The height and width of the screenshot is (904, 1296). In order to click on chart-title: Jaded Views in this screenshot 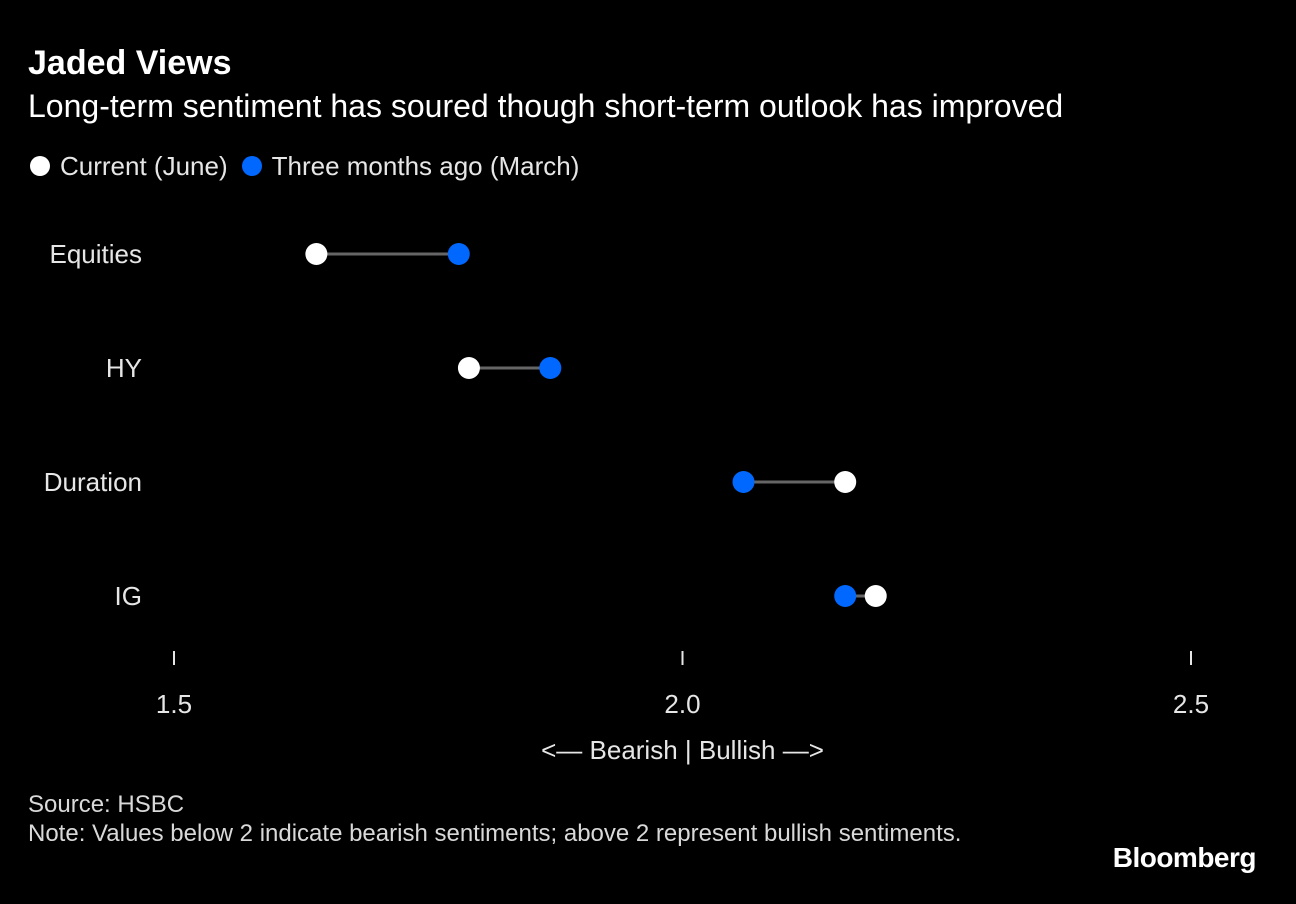, I will do `click(130, 63)`.